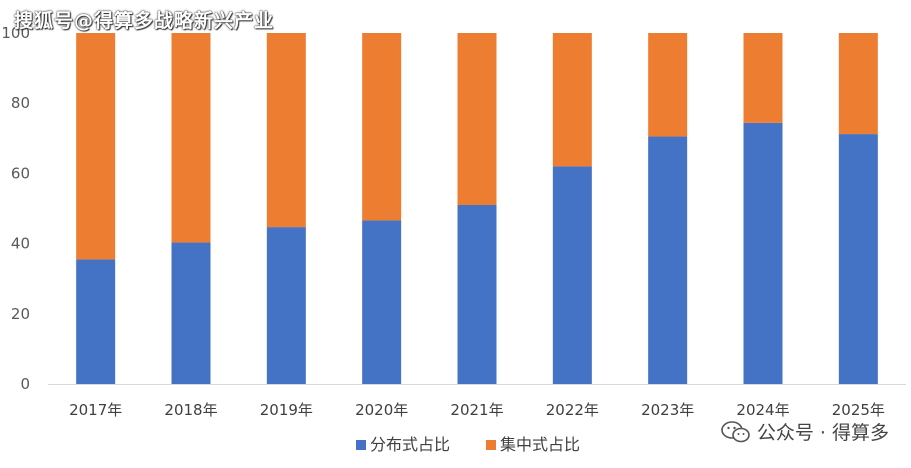 This screenshot has width=911, height=468. What do you see at coordinates (144, 21) in the screenshot?
I see `watermark-top: 搜狐号@得算多战略新兴产业` at bounding box center [144, 21].